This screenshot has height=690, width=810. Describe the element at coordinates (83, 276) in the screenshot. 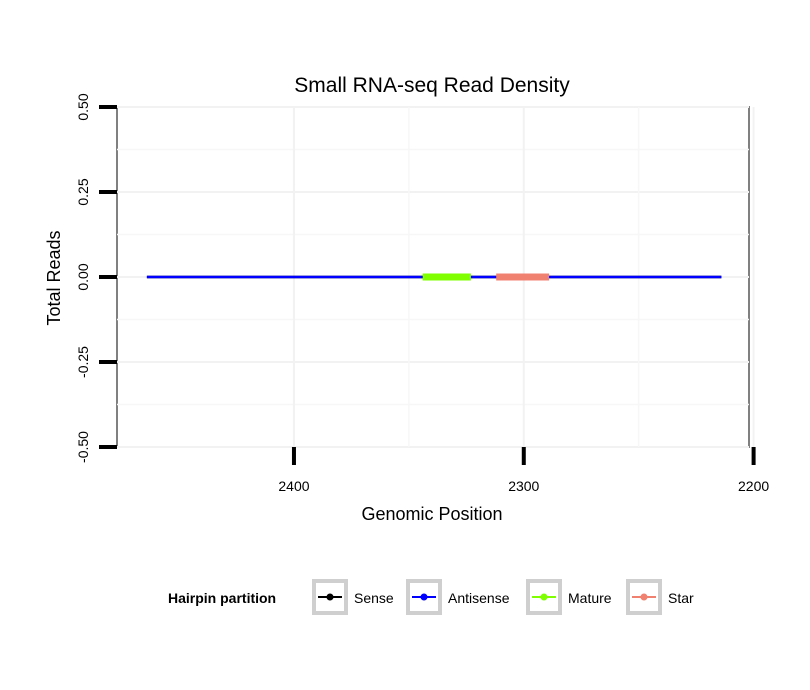

I see `y-tick-label: 0.00` at that location.